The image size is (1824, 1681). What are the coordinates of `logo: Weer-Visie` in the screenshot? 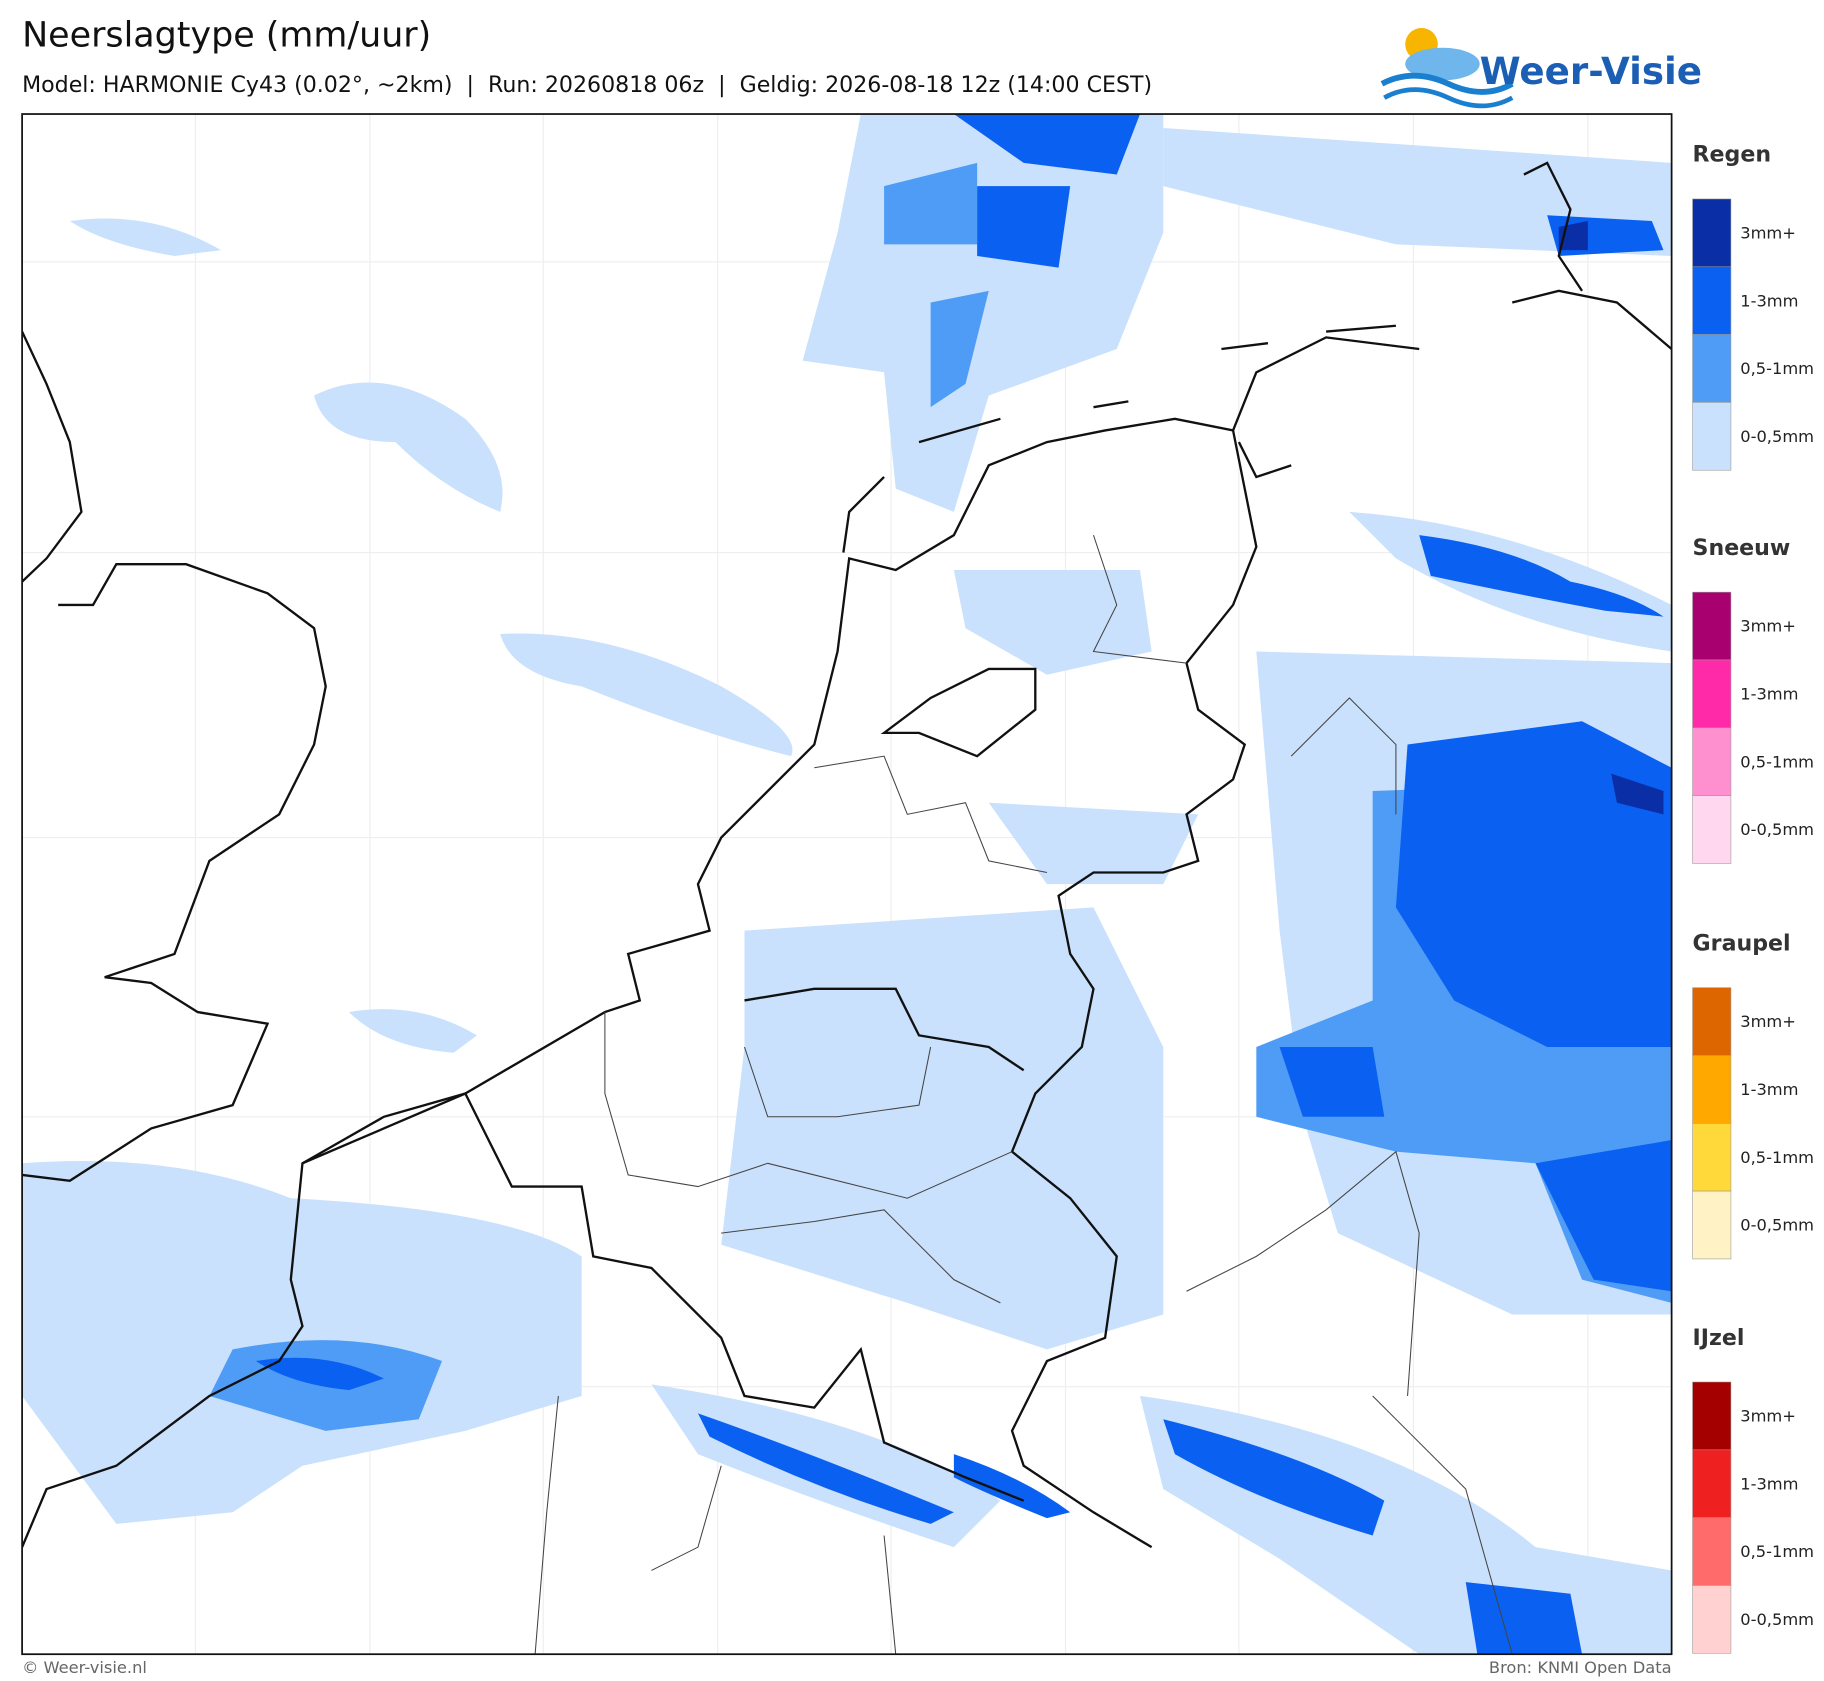 It's located at (1541, 68).